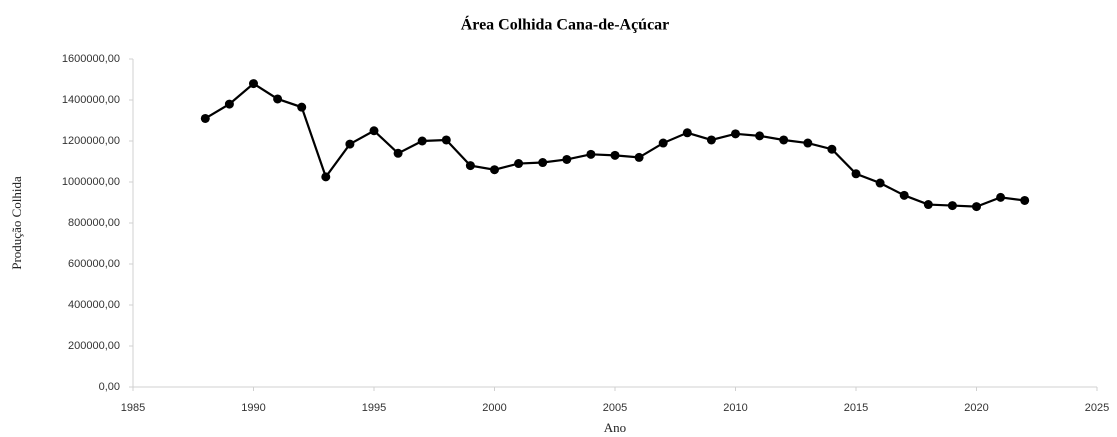 This screenshot has width=1117, height=437. Describe the element at coordinates (94, 223) in the screenshot. I see `y-tick-label: 800000,00` at that location.